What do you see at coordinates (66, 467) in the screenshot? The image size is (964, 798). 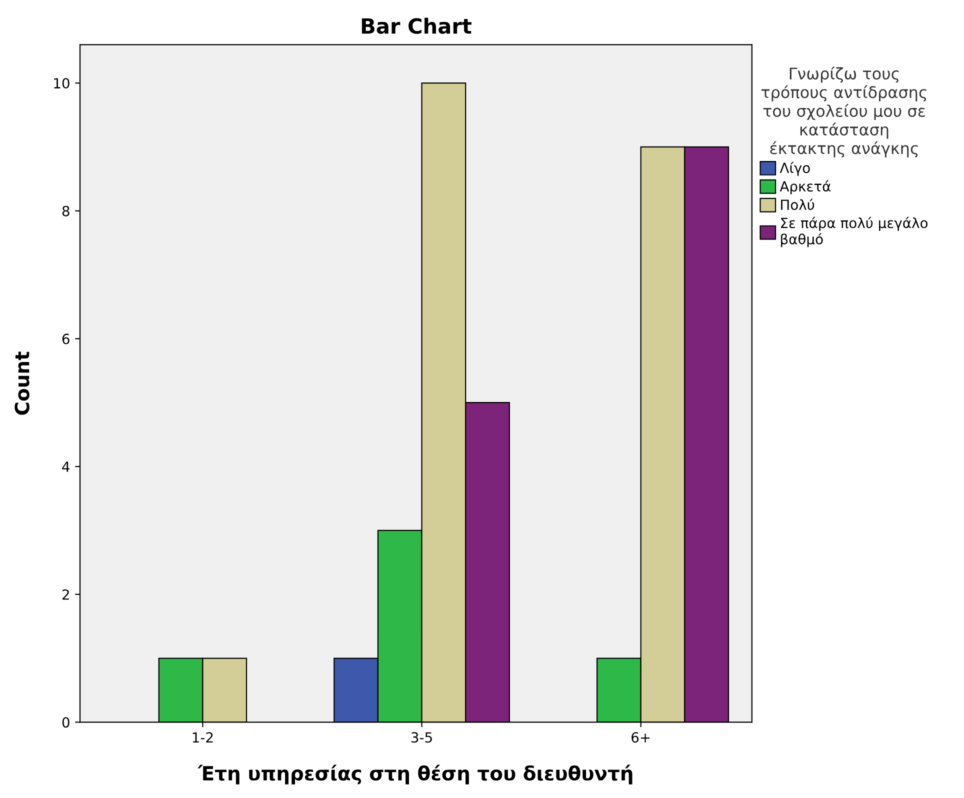 I see `y-tick-label: 4` at bounding box center [66, 467].